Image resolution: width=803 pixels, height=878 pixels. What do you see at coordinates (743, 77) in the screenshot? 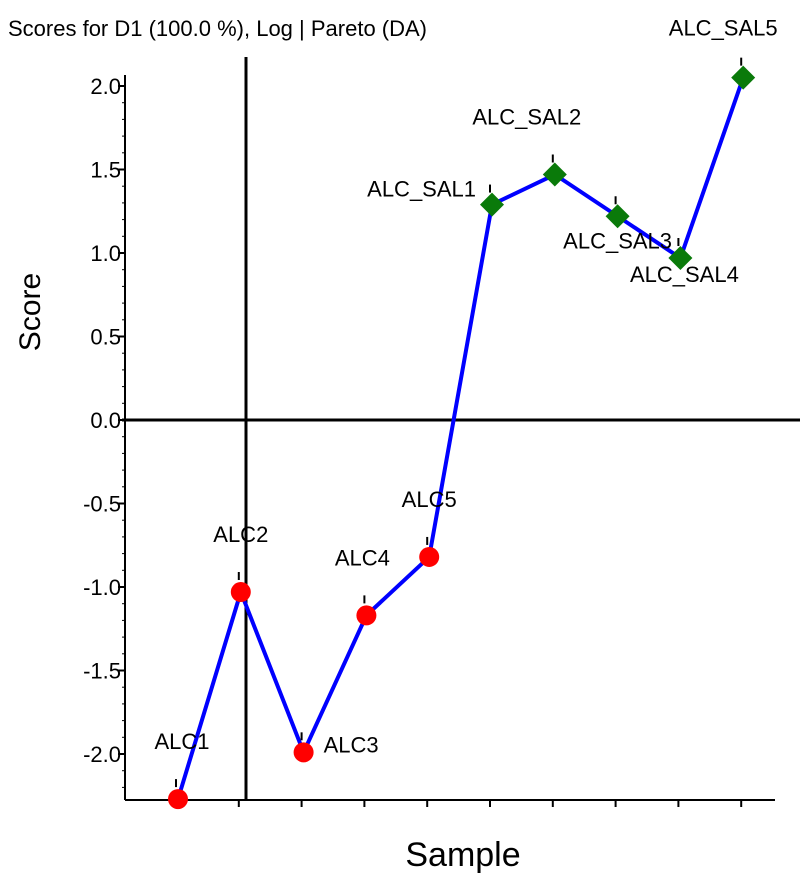
I see `marker-alc-sal5` at bounding box center [743, 77].